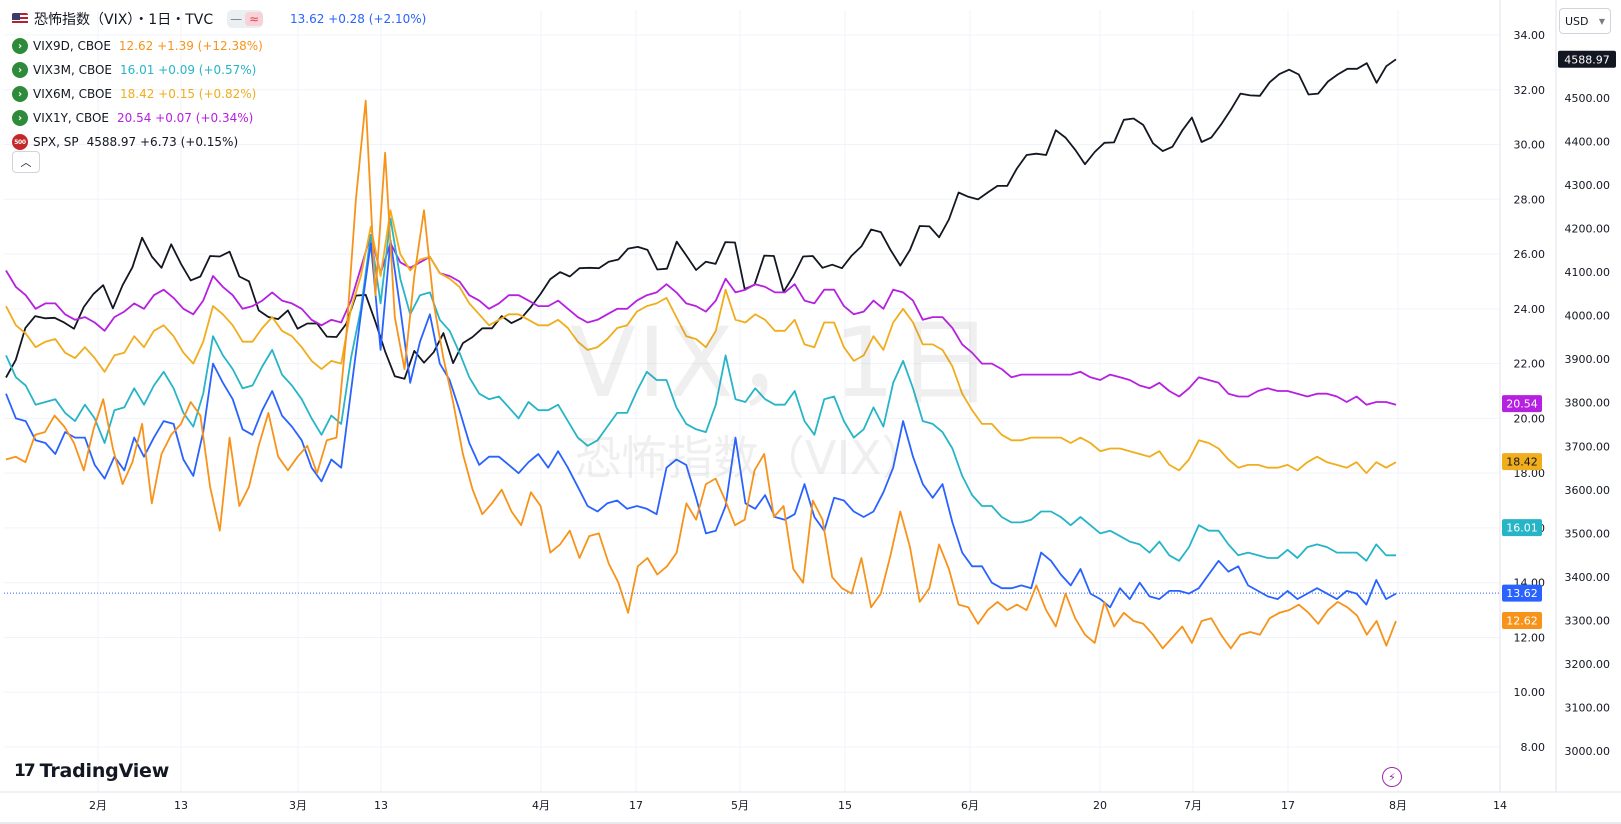 Image resolution: width=1621 pixels, height=824 pixels. I want to click on chevron-up-icon: ︿, so click(26, 162).